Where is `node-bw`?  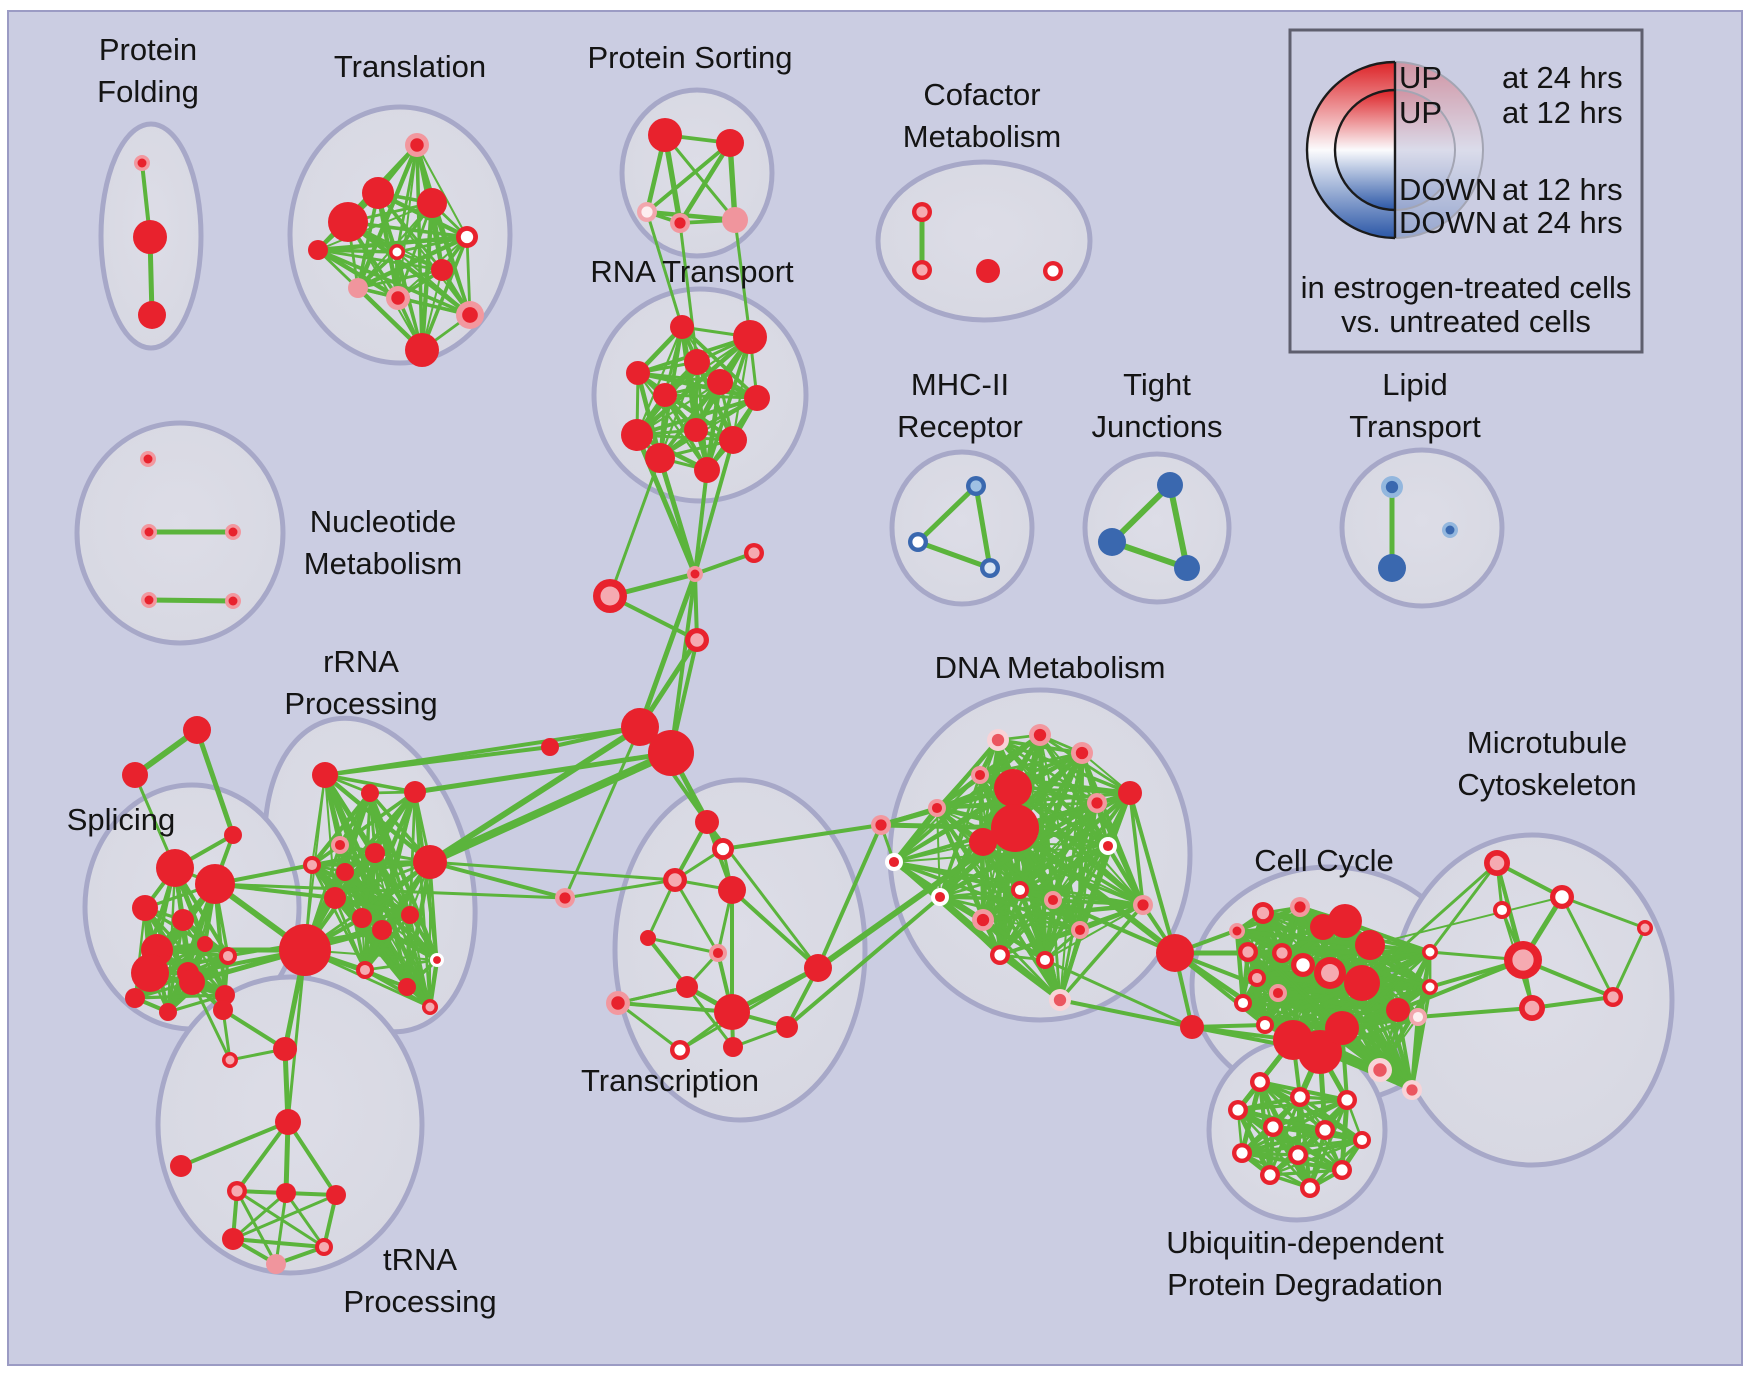
node-bw is located at coordinates (918, 542).